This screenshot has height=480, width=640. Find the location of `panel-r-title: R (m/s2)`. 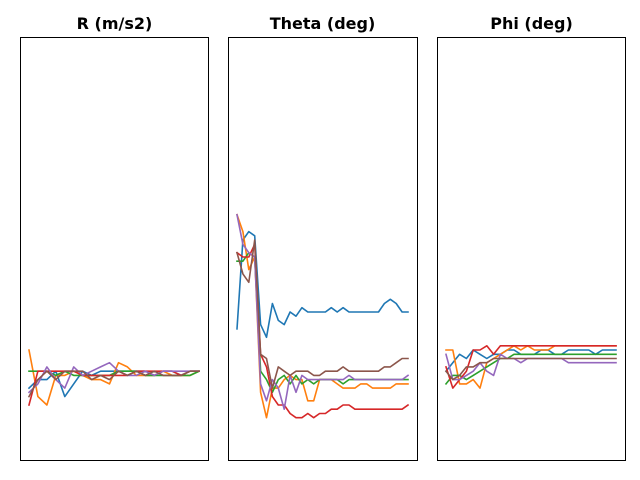

panel-r-title: R (m/s2) is located at coordinates (115, 23).